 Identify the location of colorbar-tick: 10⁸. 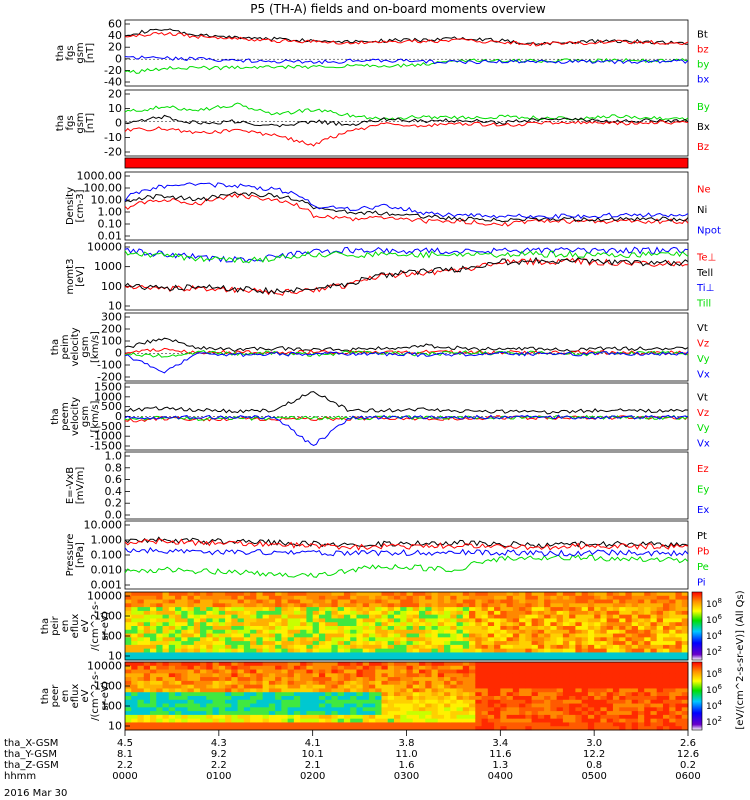
(714, 603).